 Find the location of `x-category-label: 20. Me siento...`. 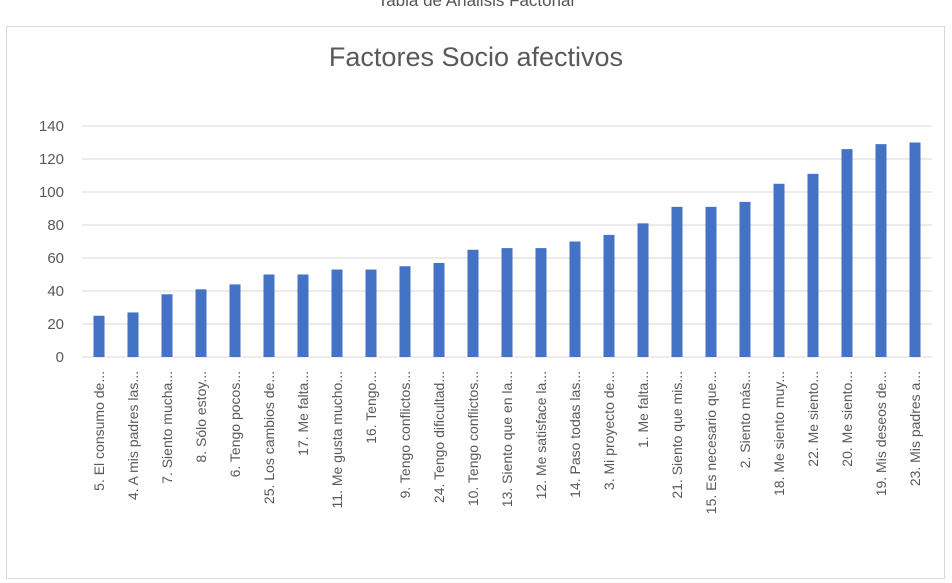

x-category-label: 20. Me siento... is located at coordinates (847, 419).